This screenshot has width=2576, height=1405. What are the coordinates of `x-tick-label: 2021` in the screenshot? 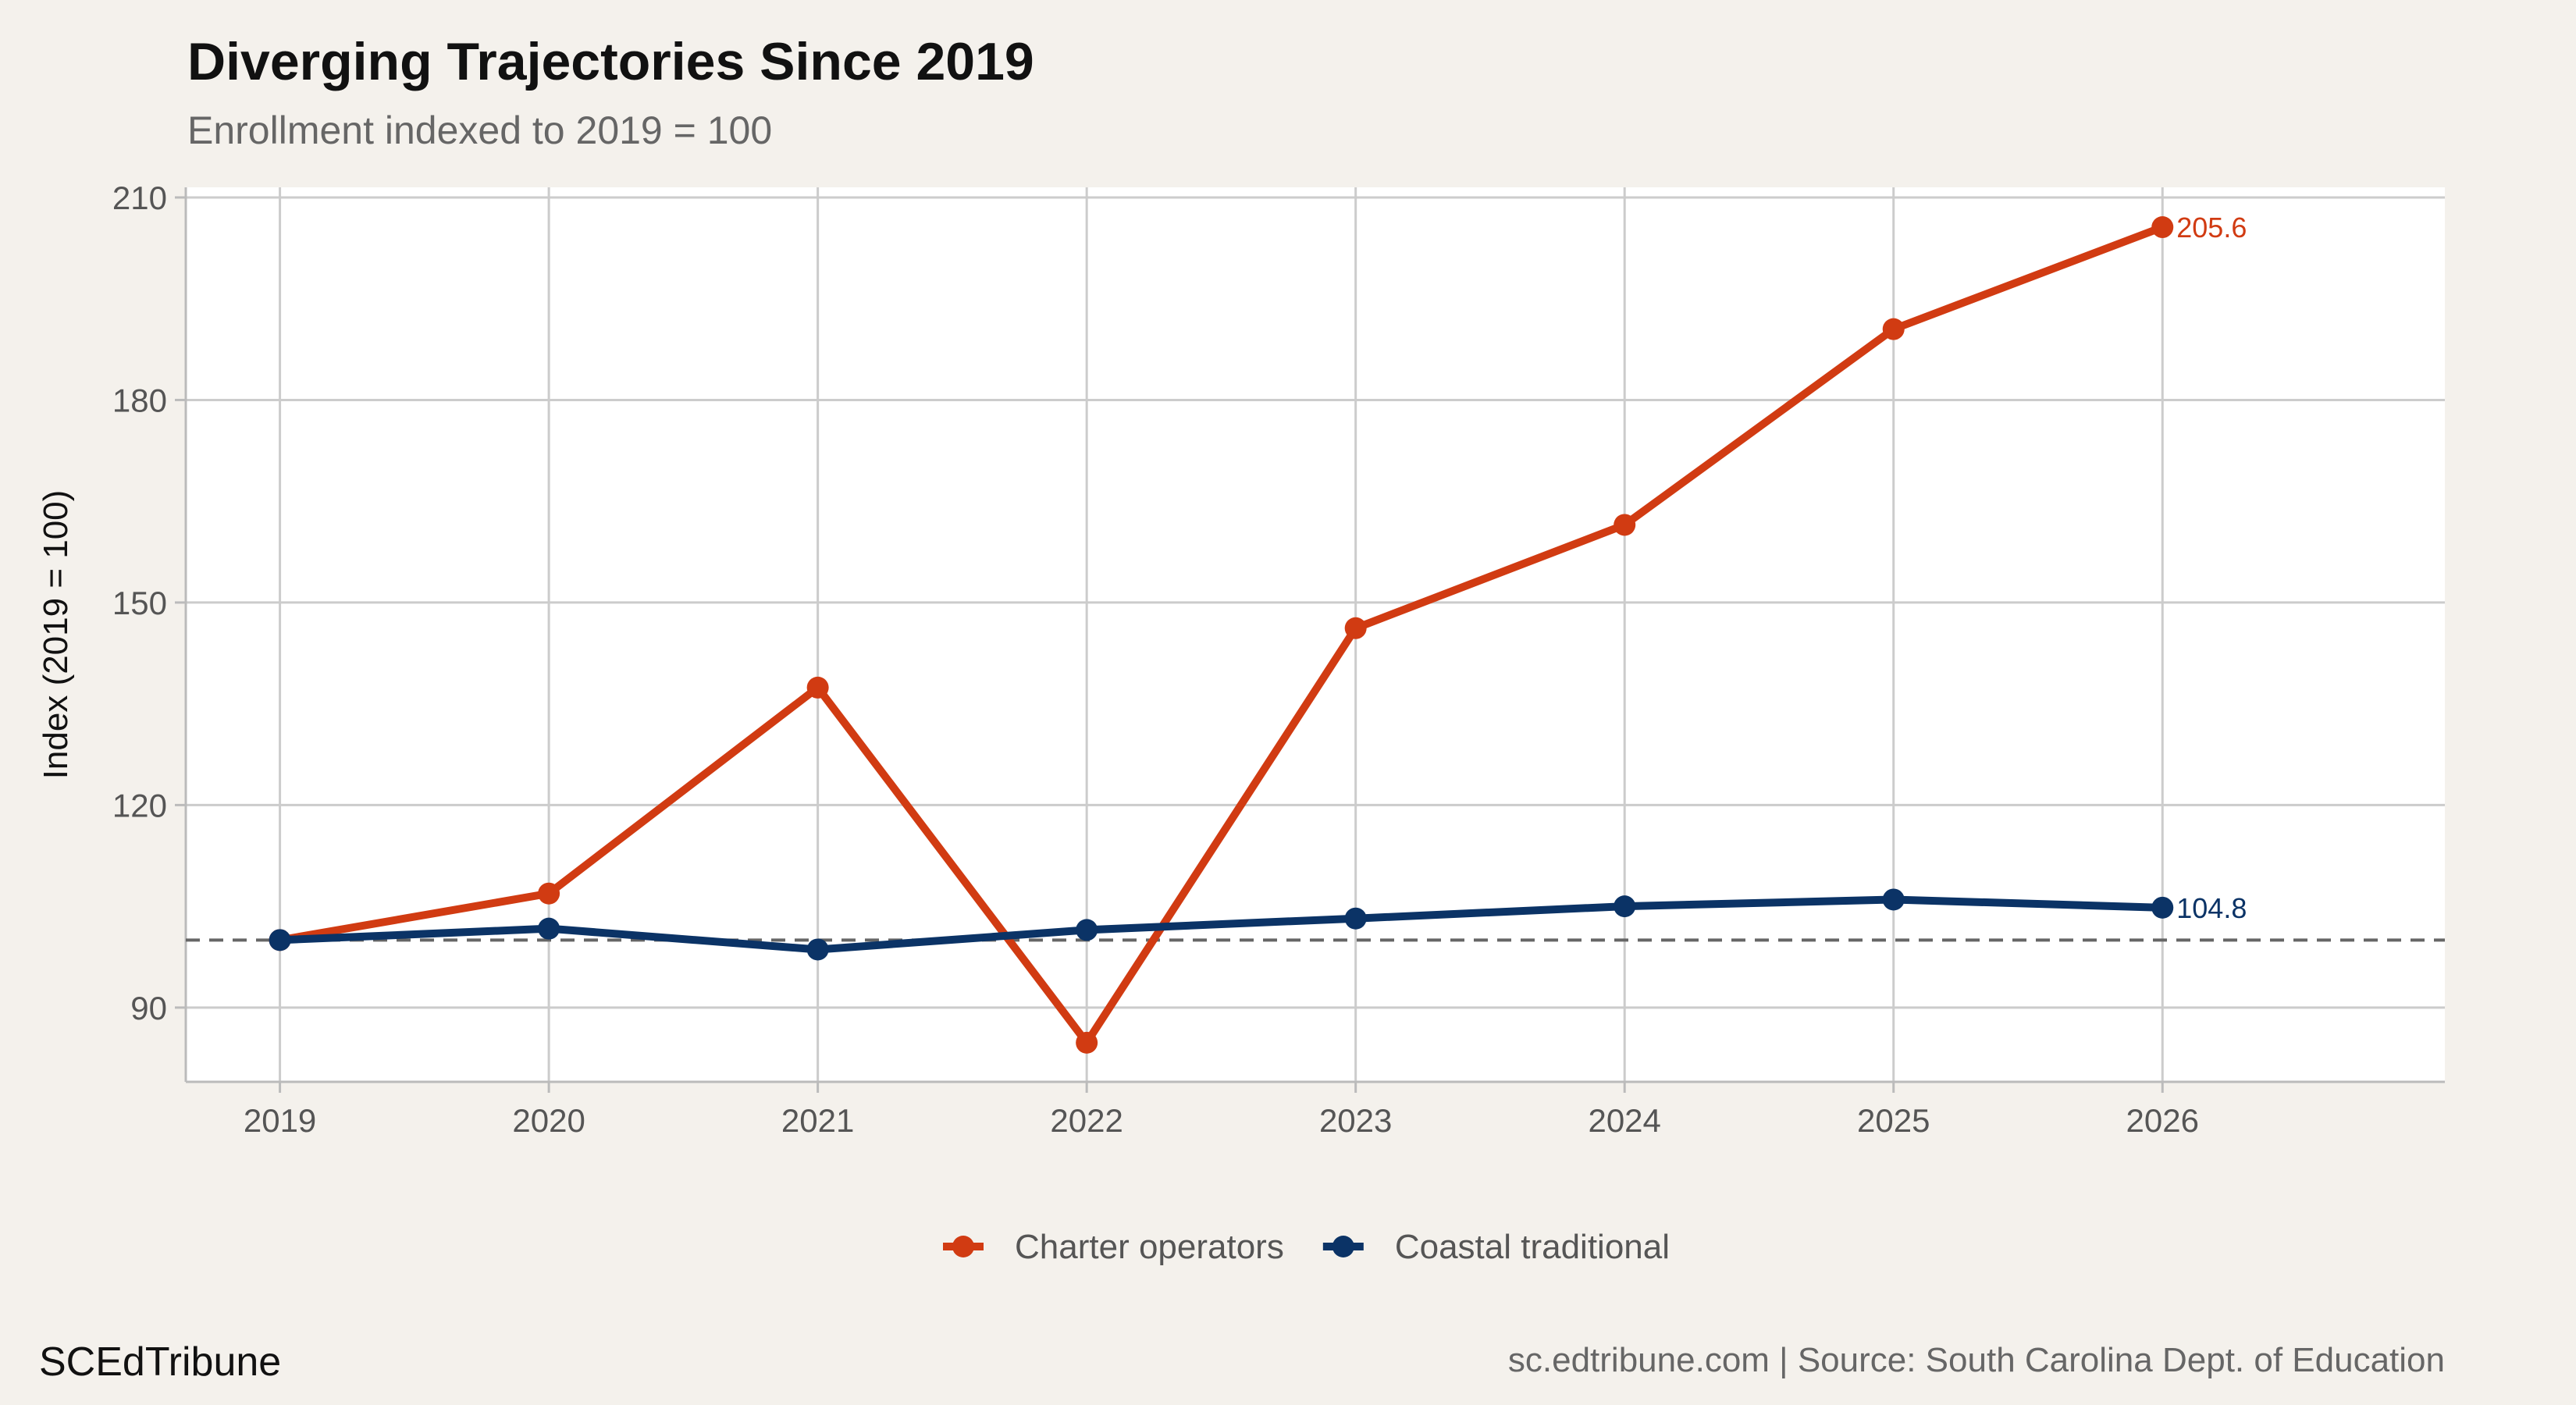 It's located at (818, 1120).